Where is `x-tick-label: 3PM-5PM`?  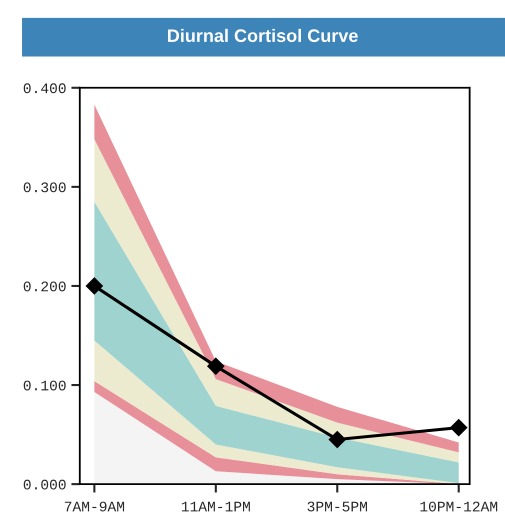 x-tick-label: 3PM-5PM is located at coordinates (337, 507).